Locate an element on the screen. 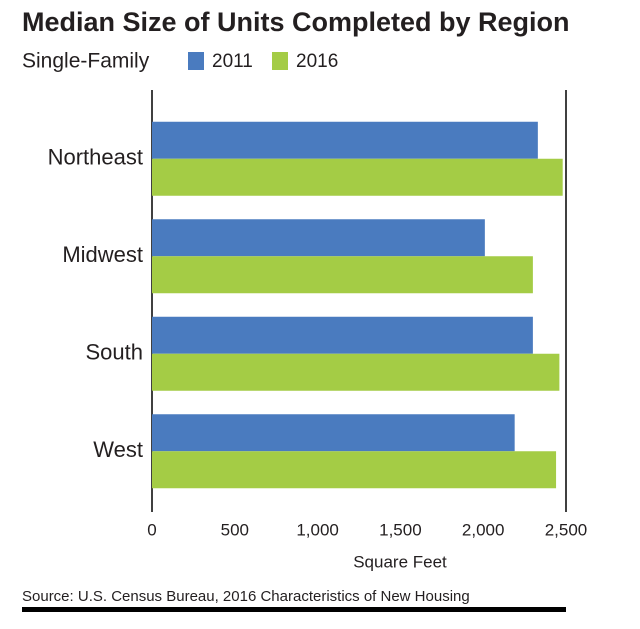 The image size is (640, 629). legend-label: 2016 is located at coordinates (317, 61).